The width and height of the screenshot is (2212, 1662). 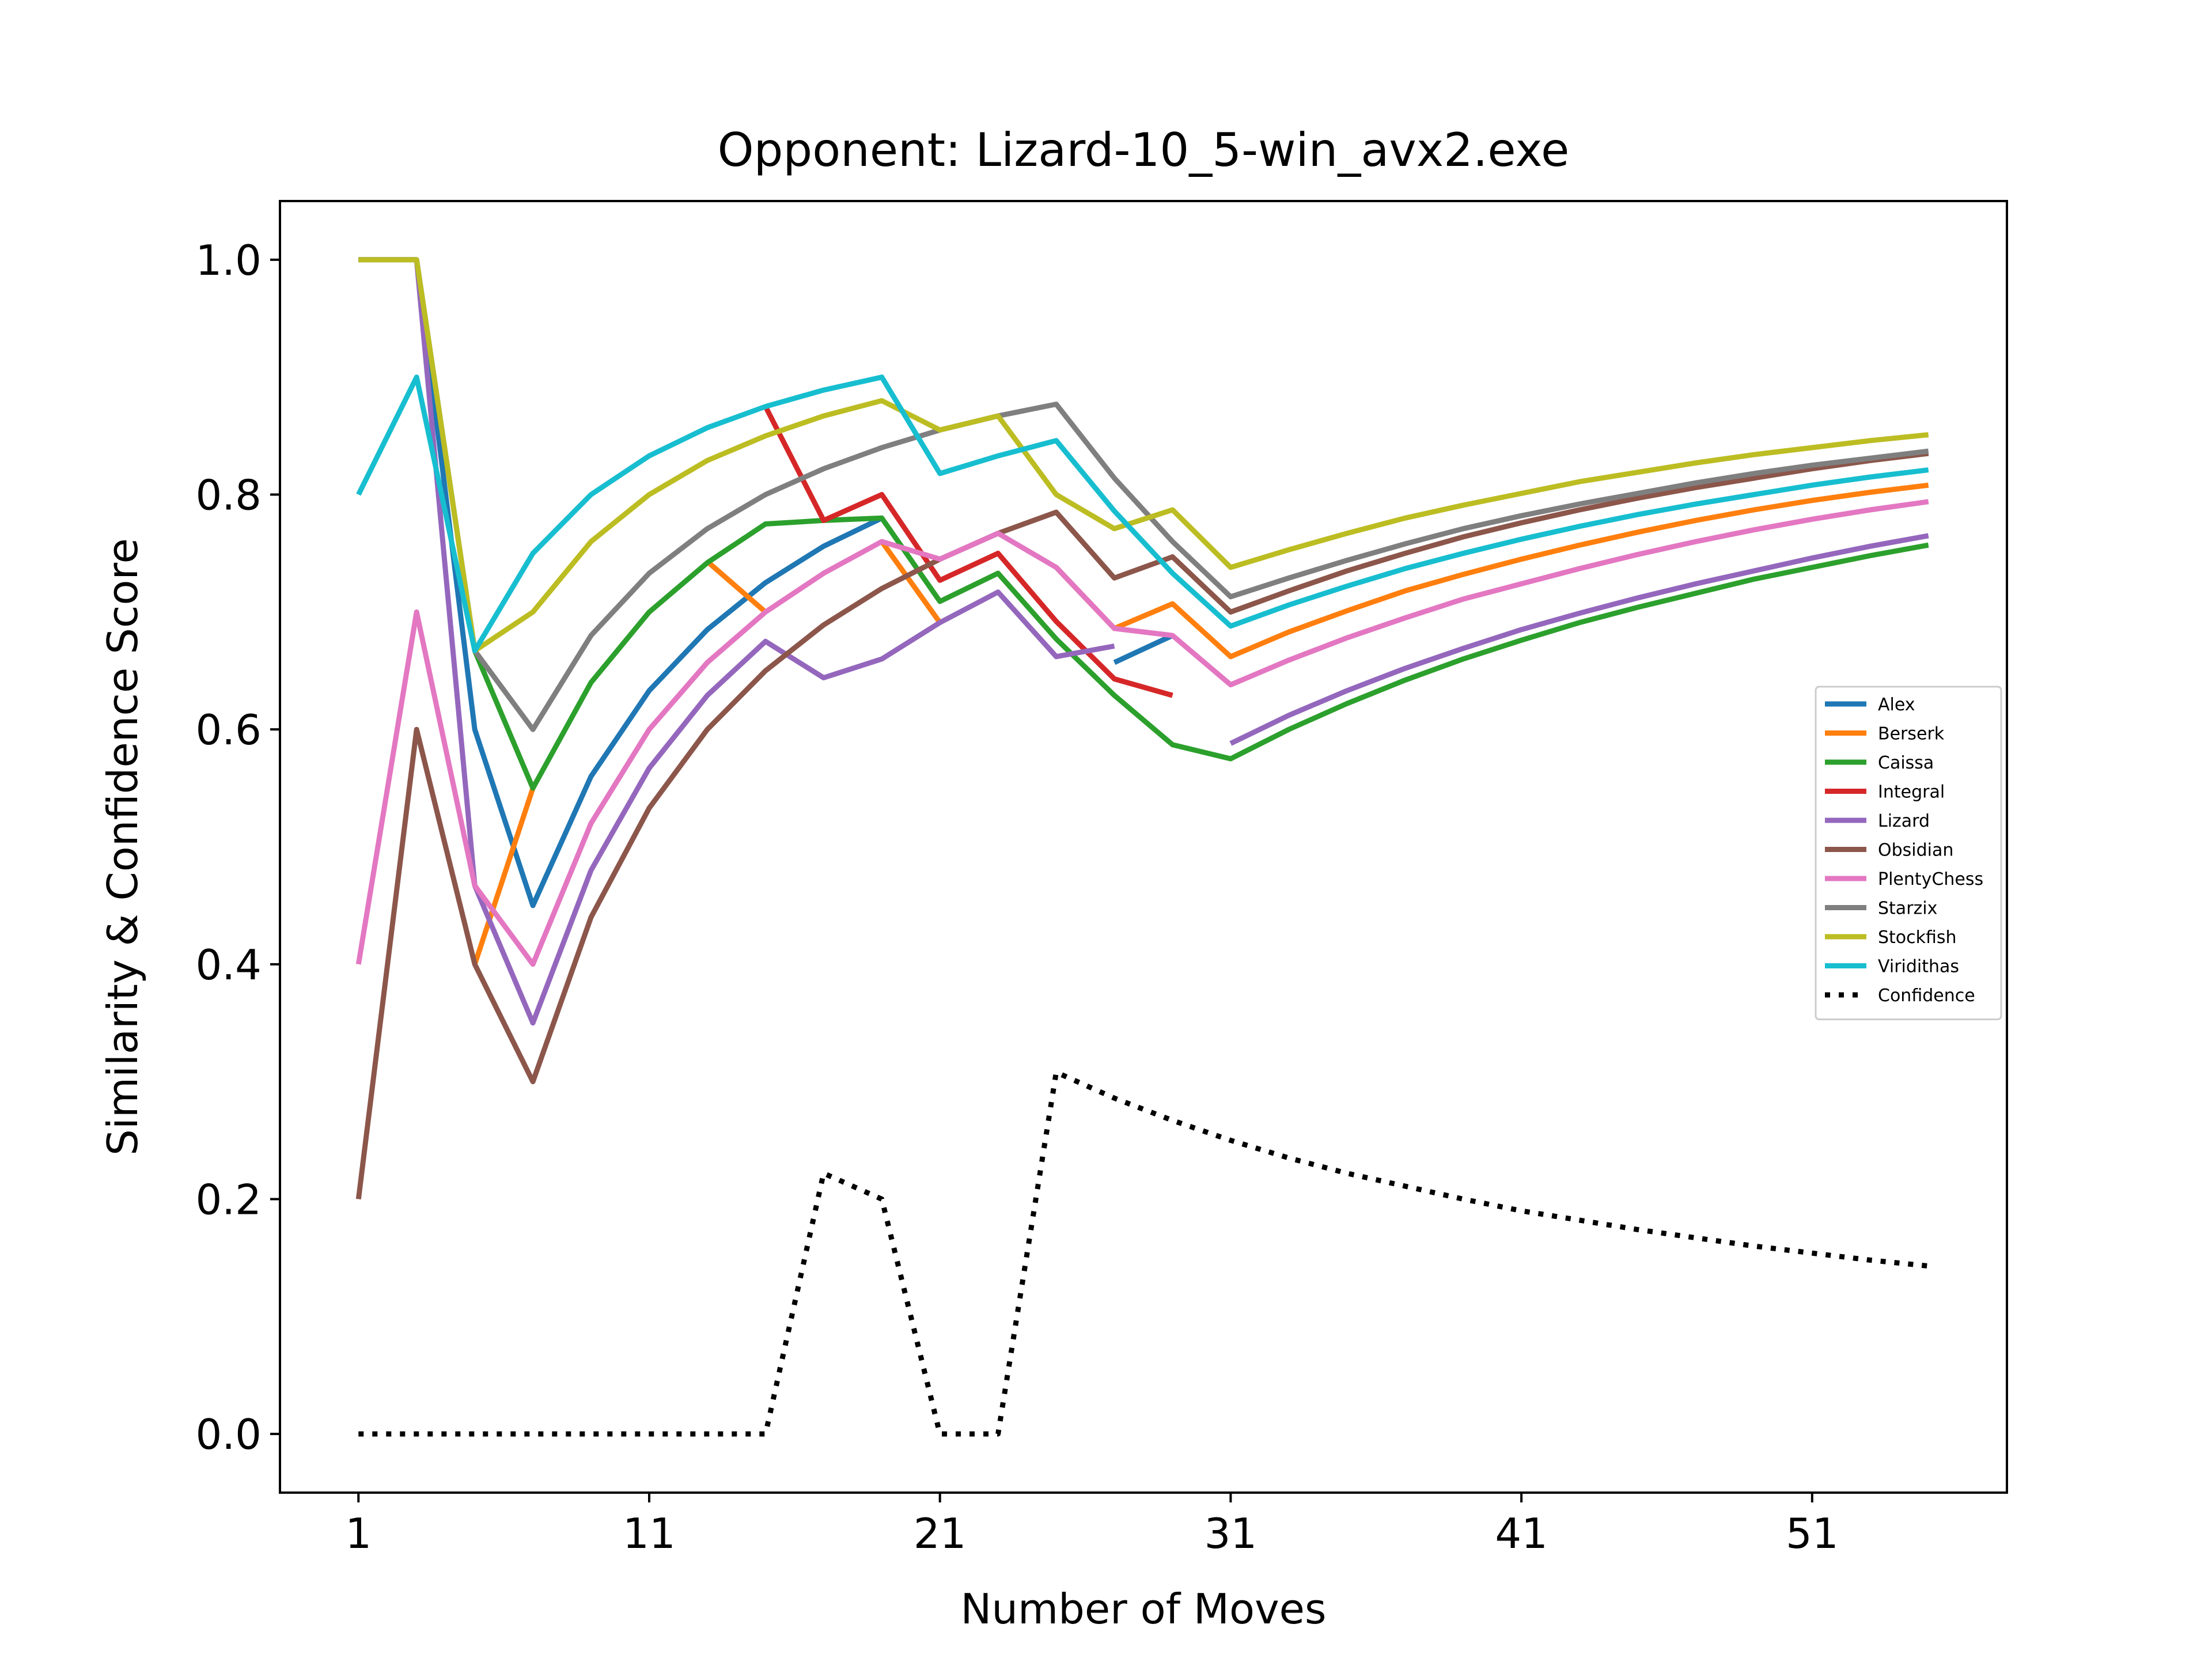 I want to click on y-tick-label: 0.8, so click(x=228, y=496).